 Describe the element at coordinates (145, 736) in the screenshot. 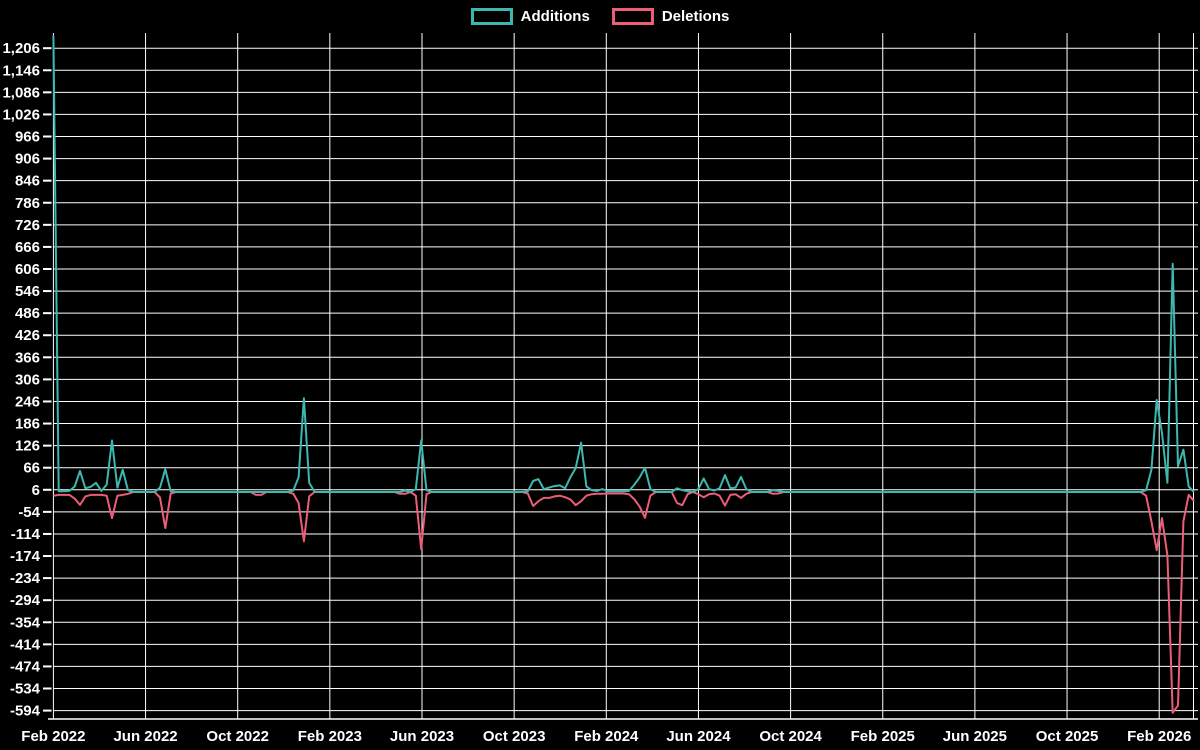

I see `x-axis-tick-label: Jun 2022` at that location.